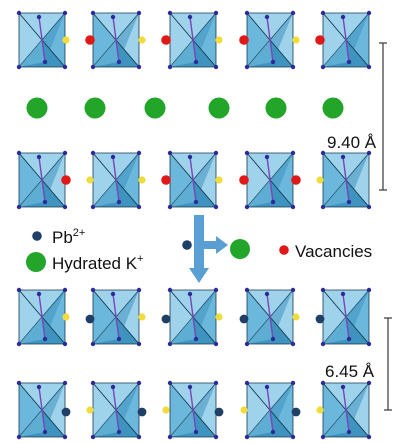 Image resolution: width=394 pixels, height=443 pixels. I want to click on pb-exchange-dot, so click(187, 245).